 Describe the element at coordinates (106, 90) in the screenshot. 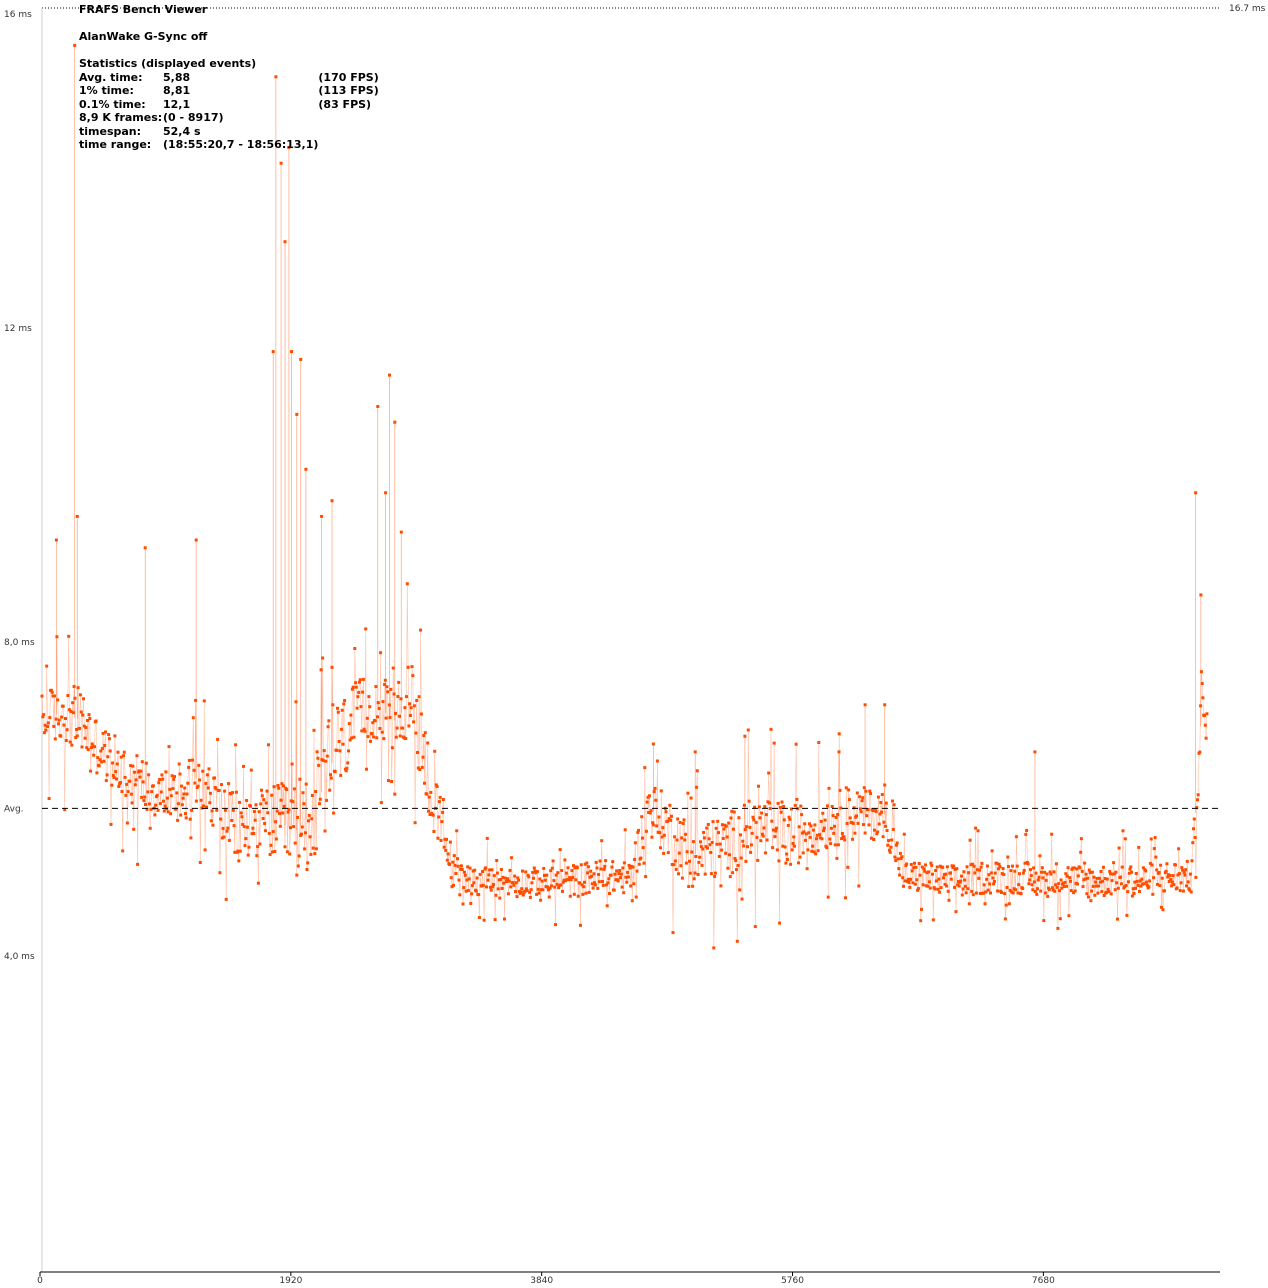

I see `stats-label: 1% time:` at that location.